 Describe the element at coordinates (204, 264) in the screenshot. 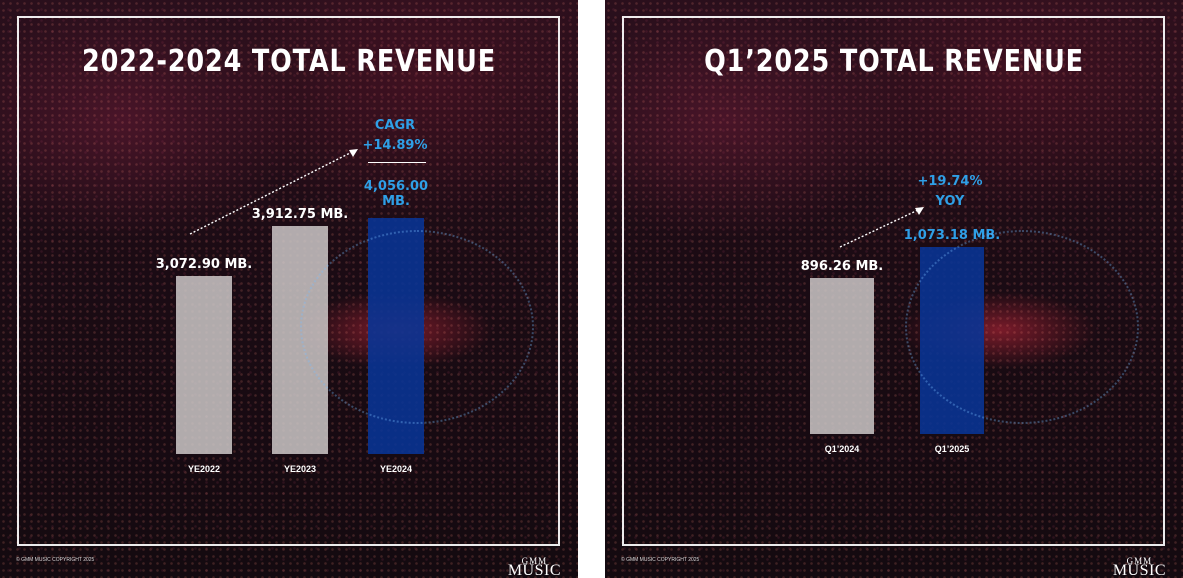

I see `value-label-ye2022: 3,072.90 MB.` at that location.